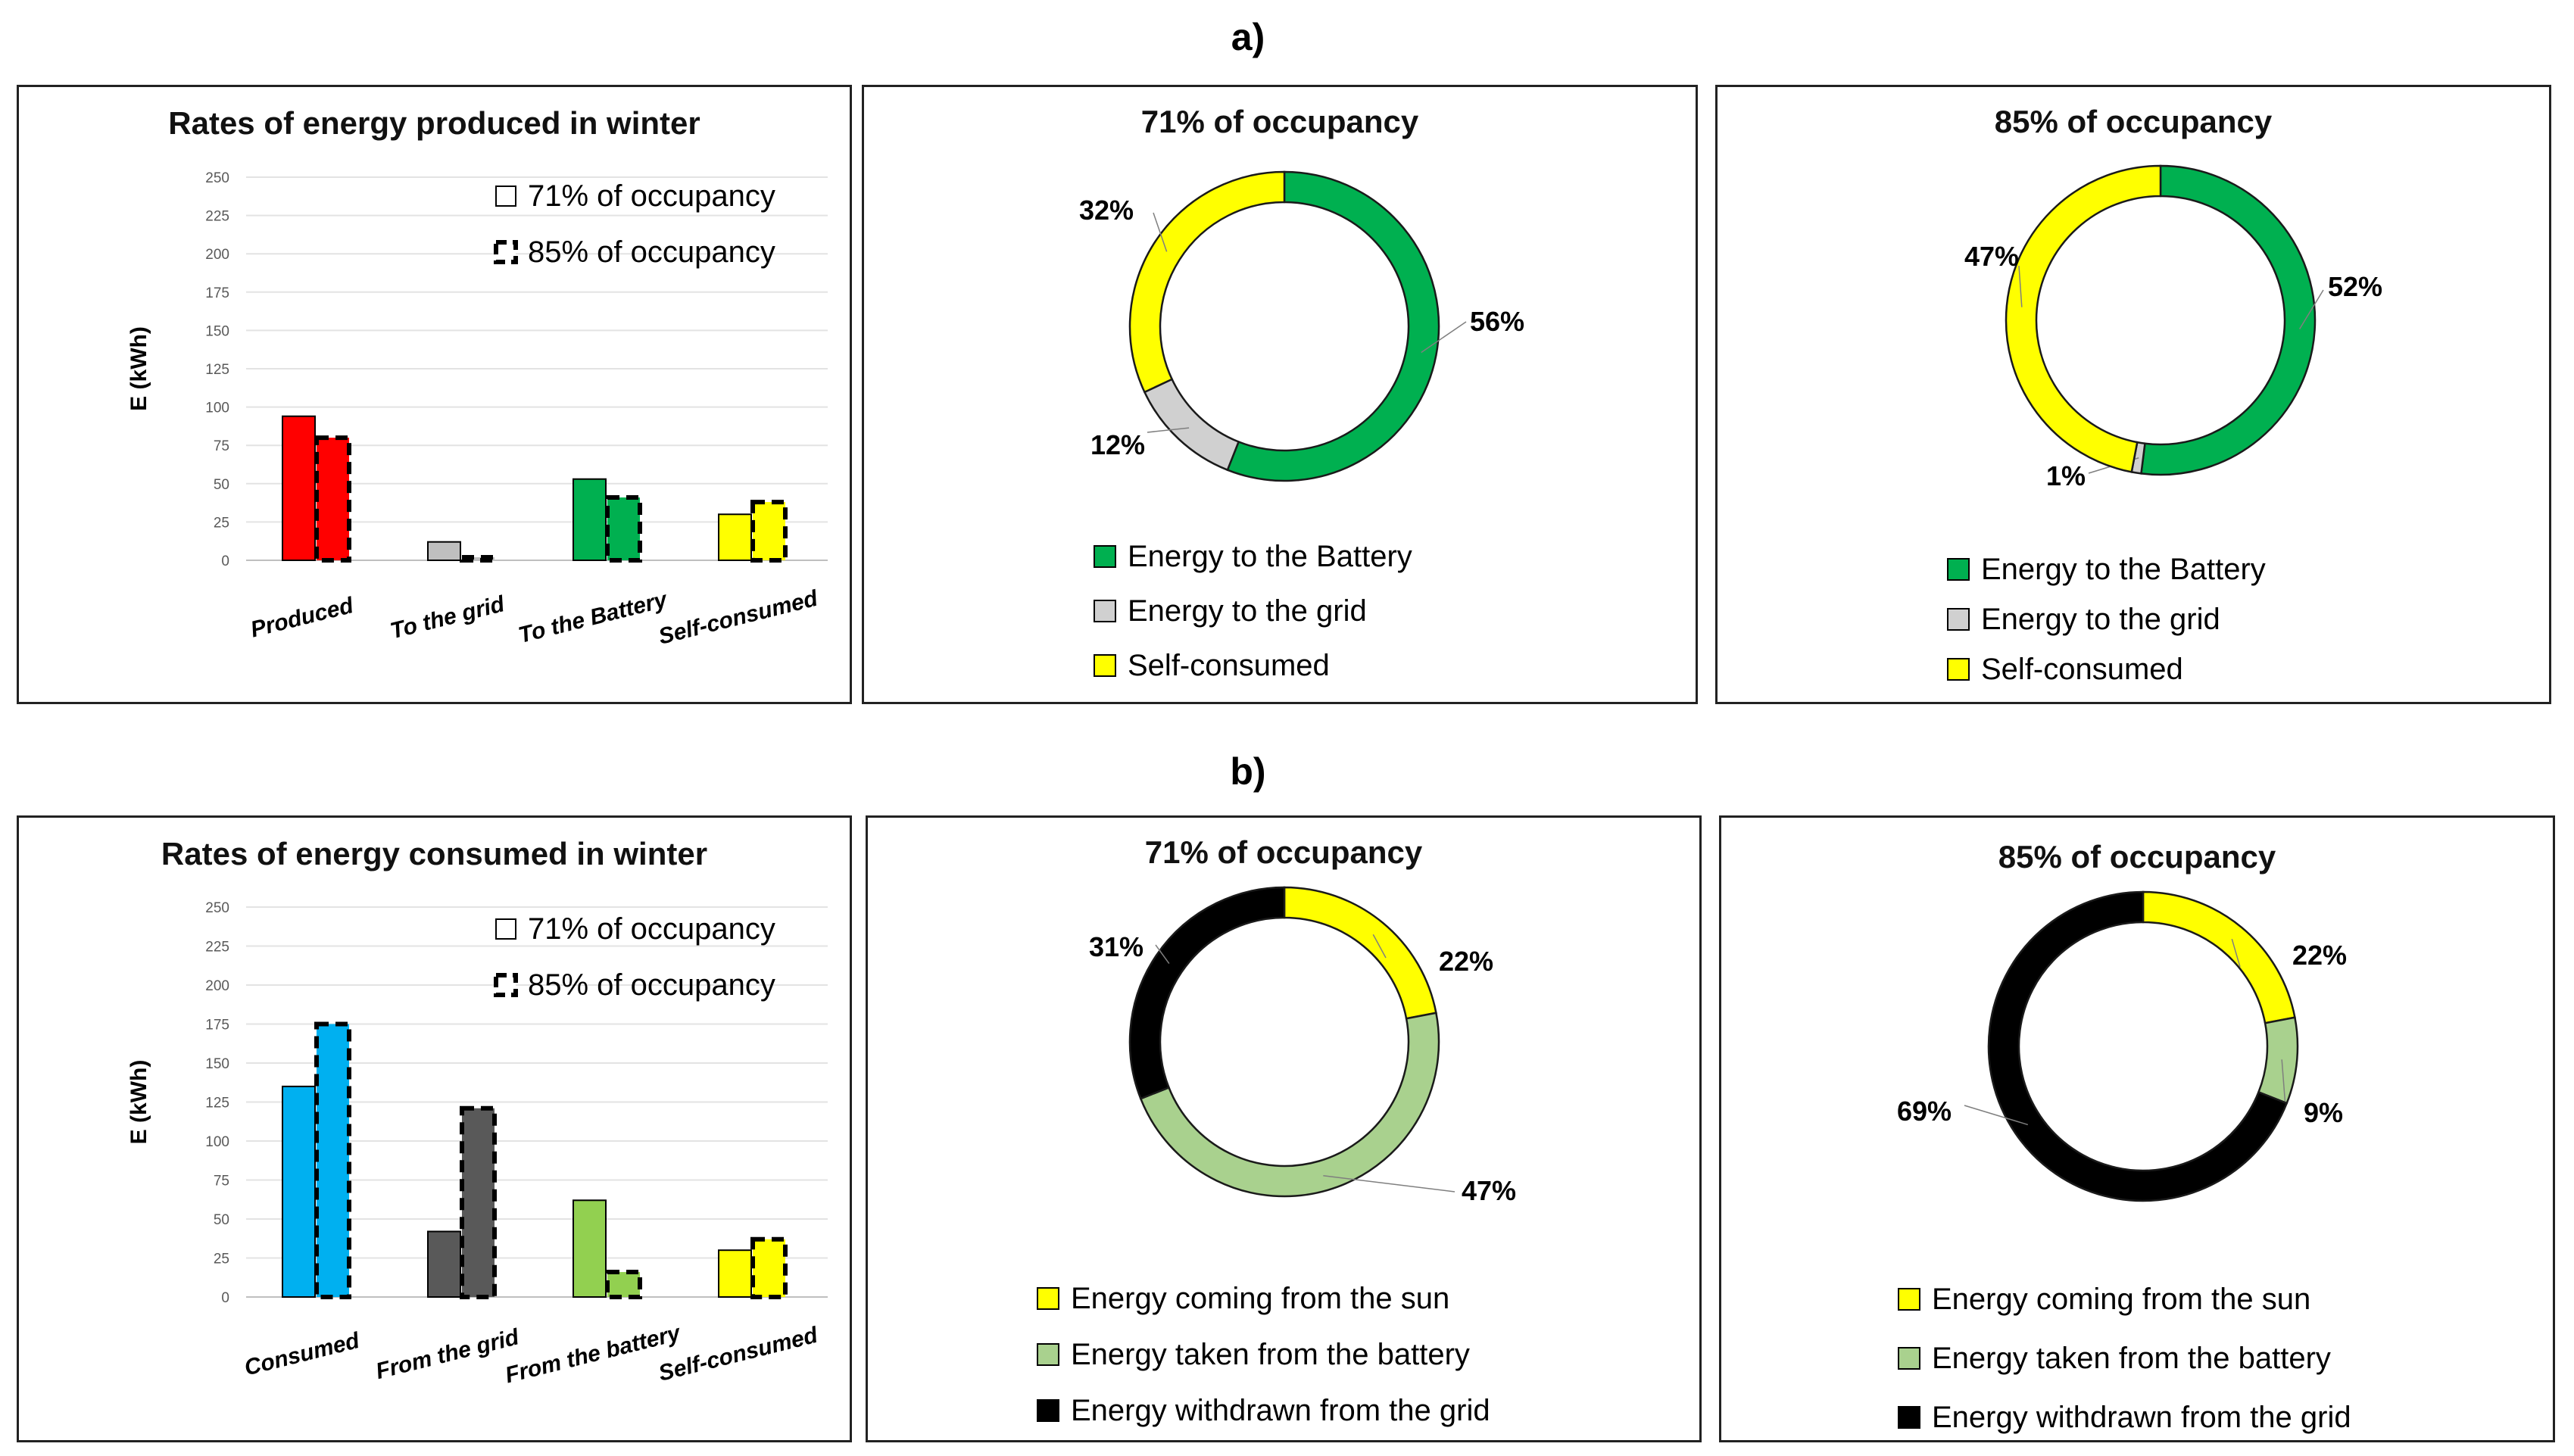 Image resolution: width=2574 pixels, height=1456 pixels. What do you see at coordinates (593, 1354) in the screenshot?
I see `x-category-label: From the battery` at bounding box center [593, 1354].